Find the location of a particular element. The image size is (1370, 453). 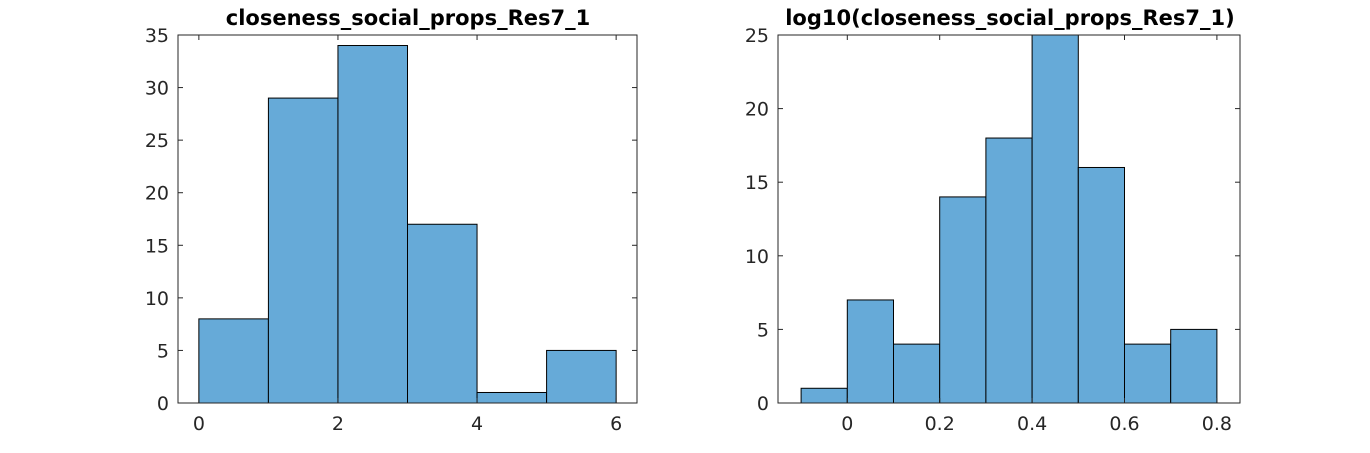

x-tick-label: 0.6 is located at coordinates (1124, 424).